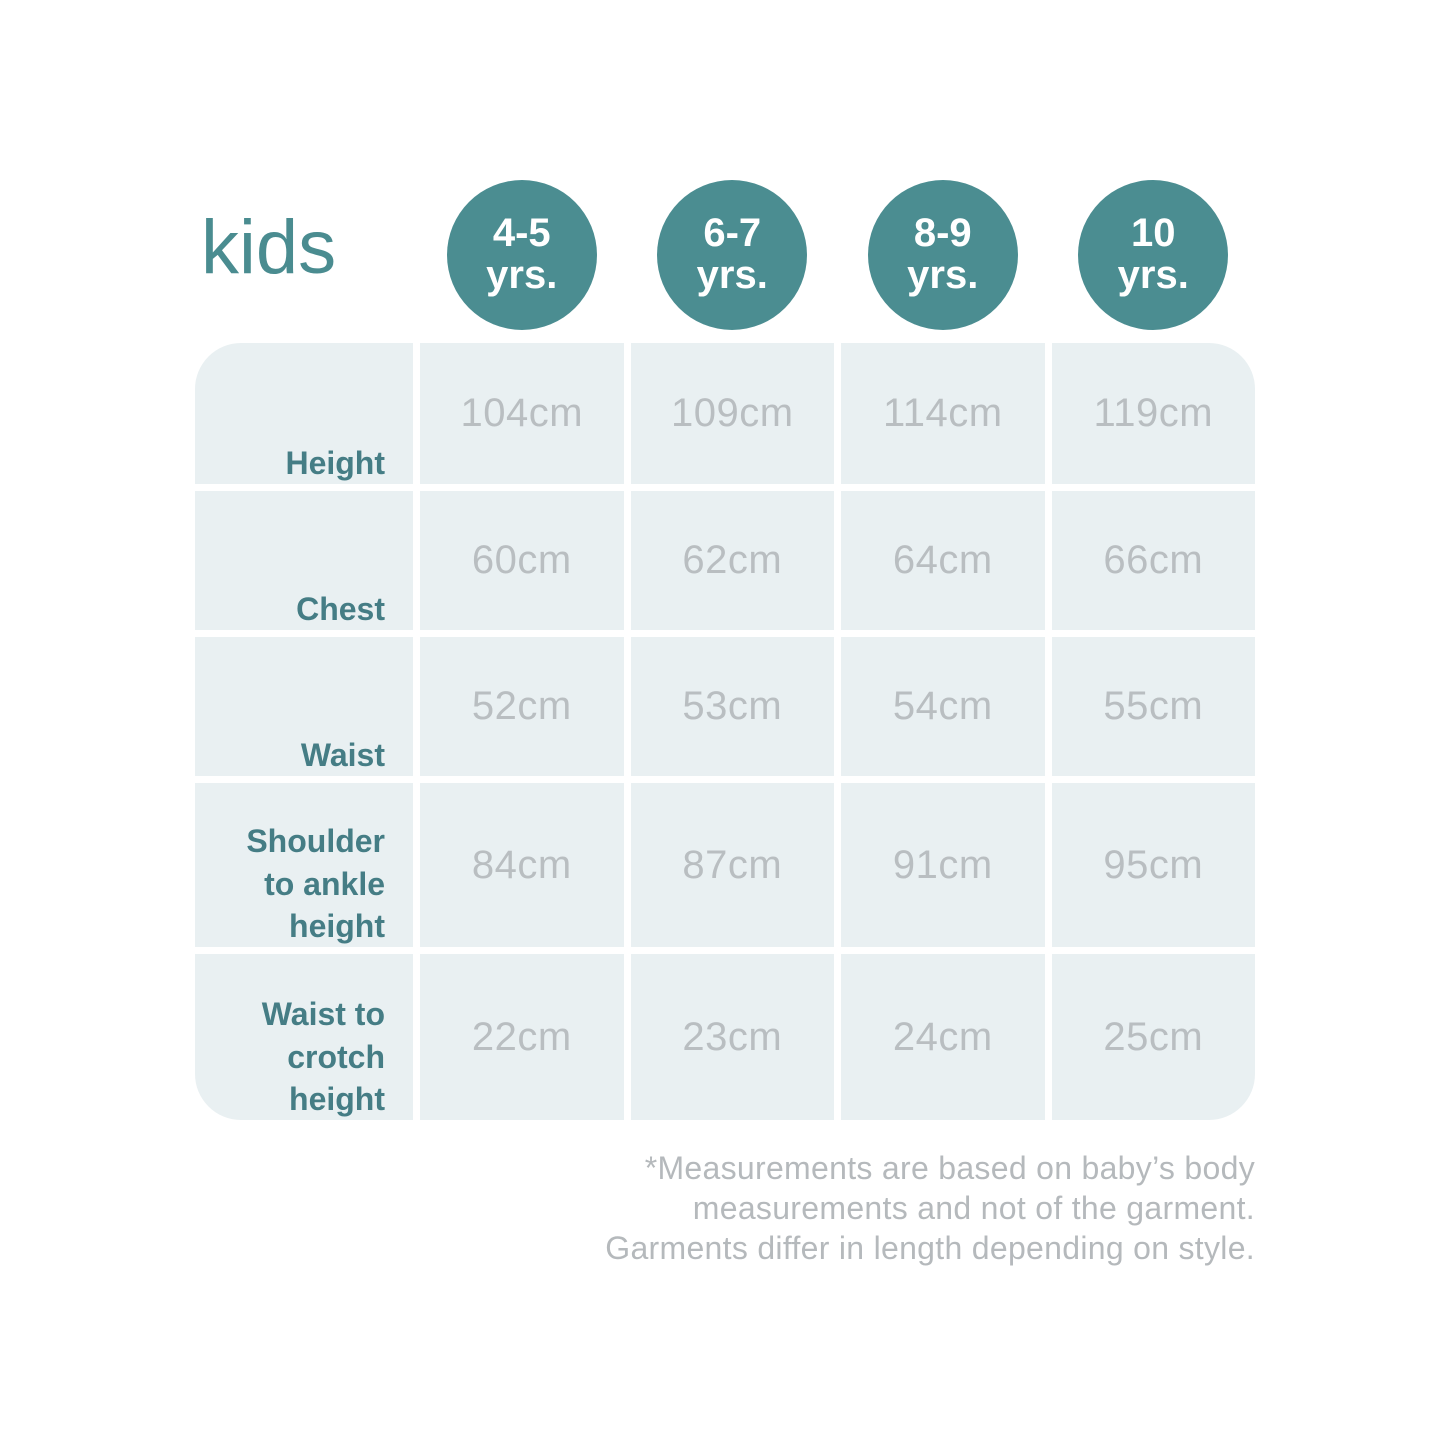  Describe the element at coordinates (522, 706) in the screenshot. I see `cell-waist-4-5: 52cm` at that location.